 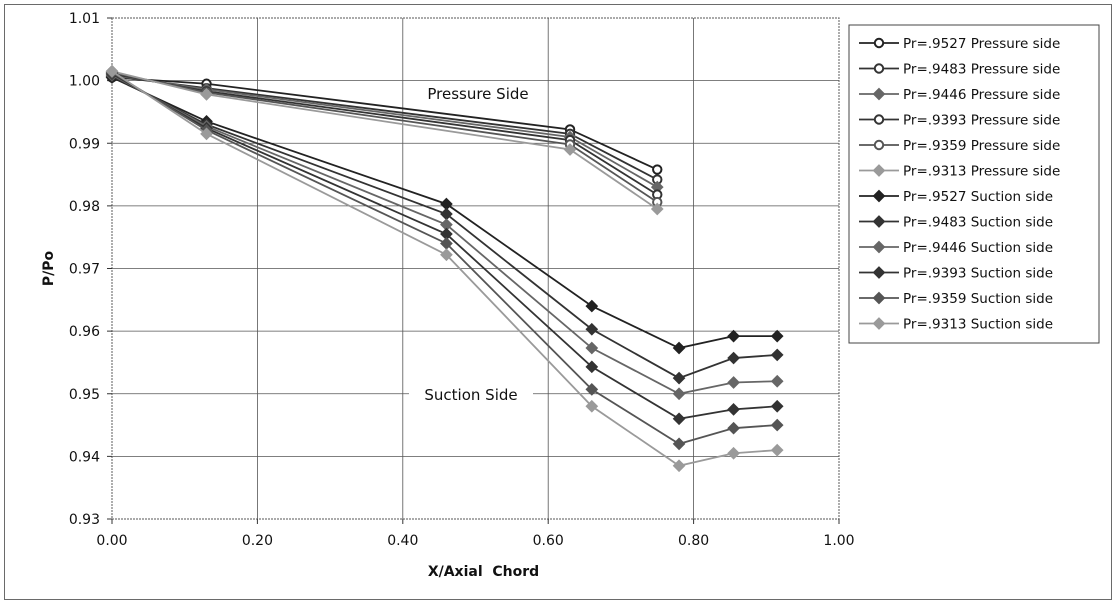 I want to click on y-tick-label: 0.98, so click(x=84, y=207).